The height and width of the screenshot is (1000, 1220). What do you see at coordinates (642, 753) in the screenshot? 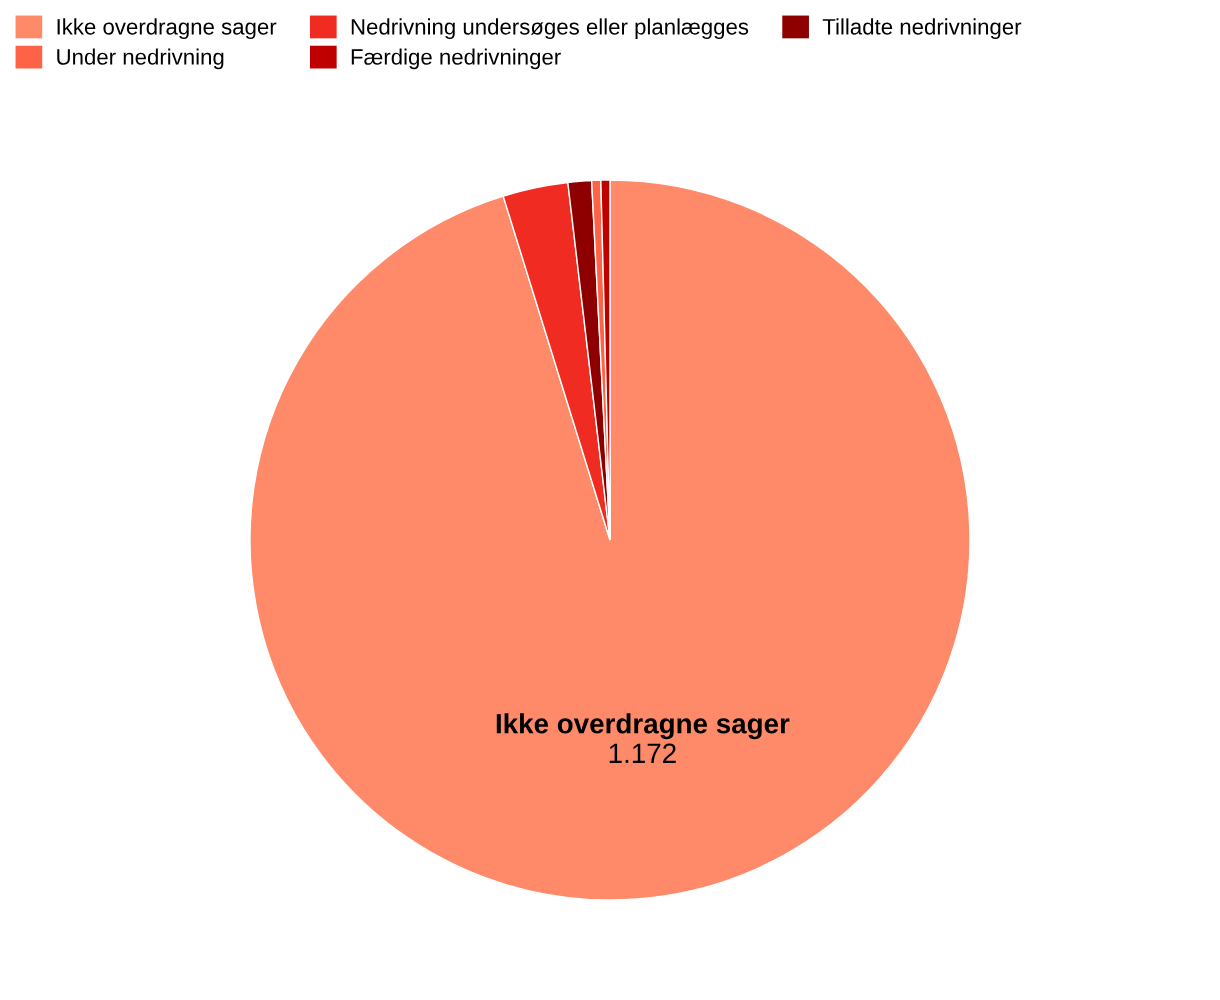
I see `data-label: 1.172` at bounding box center [642, 753].